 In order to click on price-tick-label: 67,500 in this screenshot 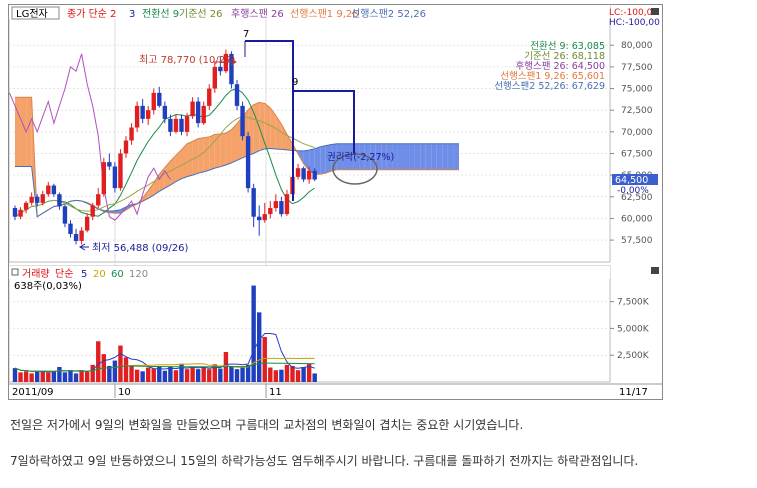, I will do `click(637, 154)`.